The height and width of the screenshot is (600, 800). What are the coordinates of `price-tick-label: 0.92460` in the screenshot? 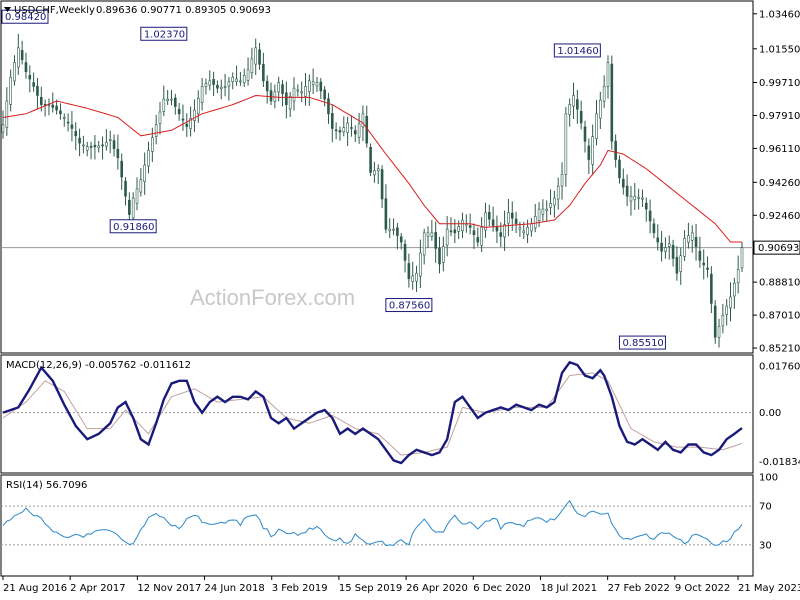 It's located at (779, 216).